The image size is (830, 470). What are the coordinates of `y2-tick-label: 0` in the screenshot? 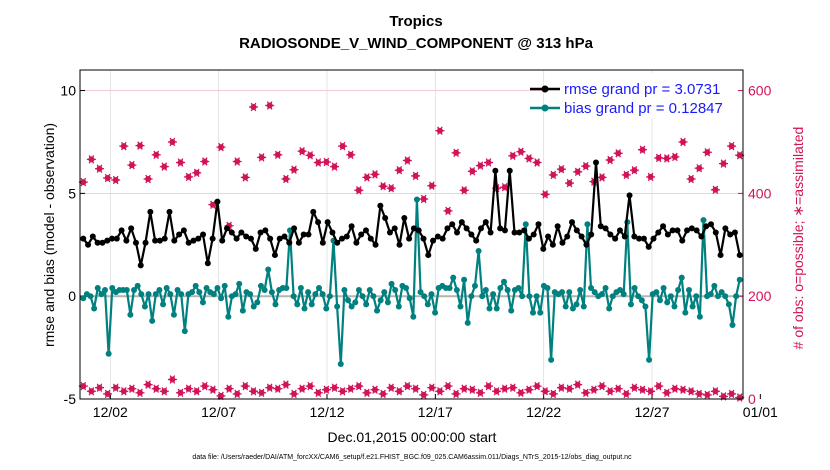 It's located at (752, 399).